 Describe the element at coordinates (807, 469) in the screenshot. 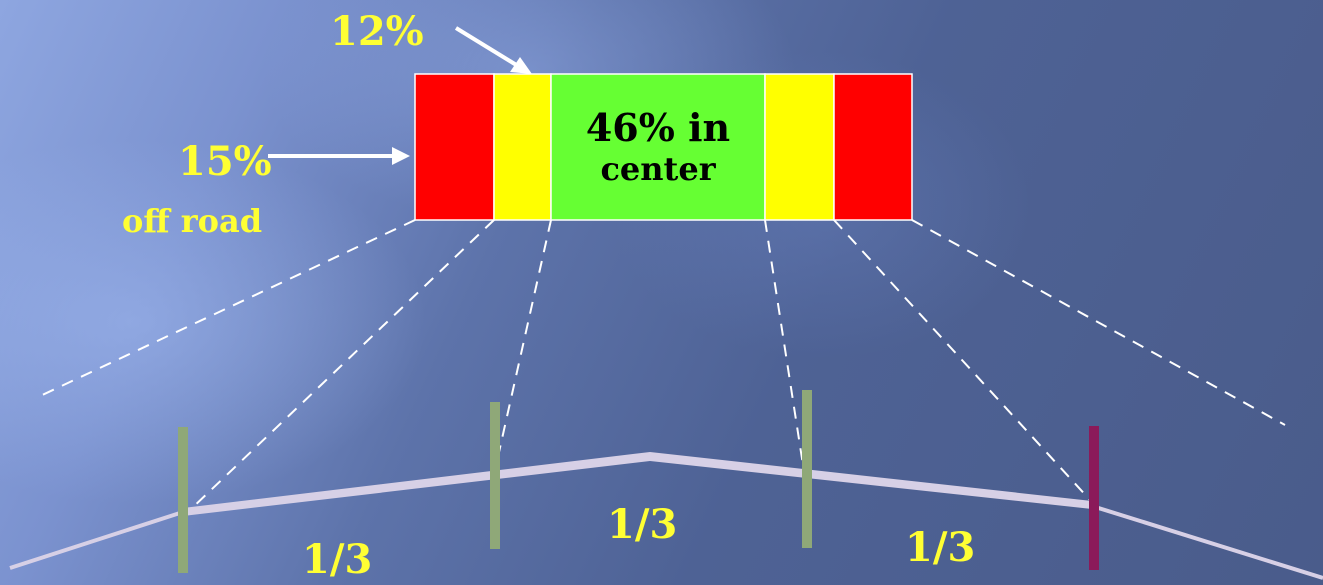

I see `marker-center-right` at that location.